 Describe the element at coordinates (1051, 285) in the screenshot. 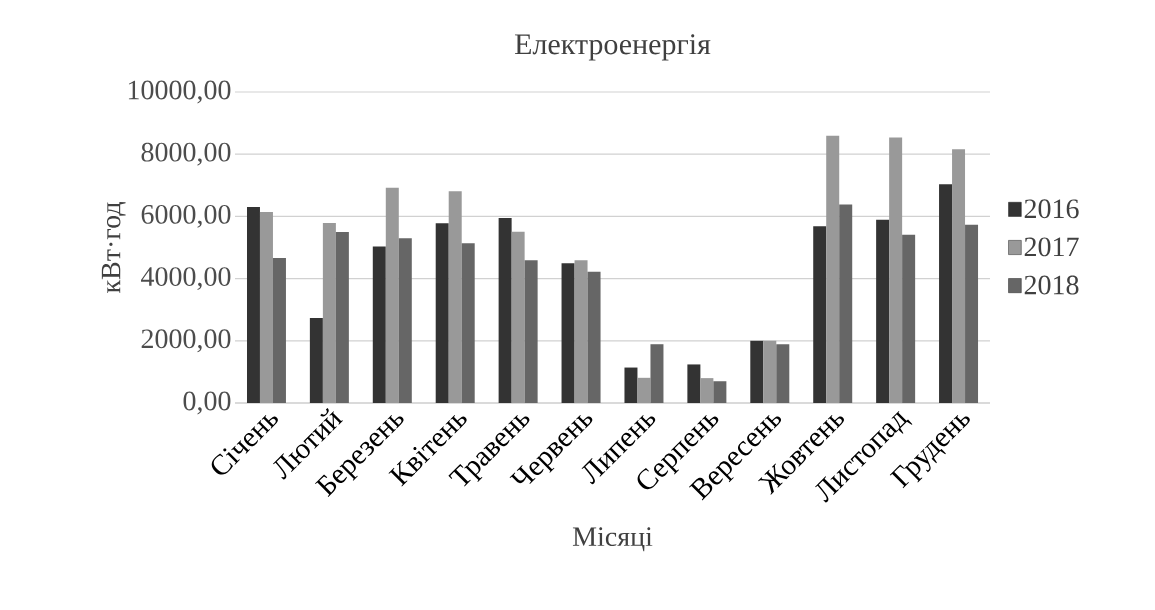

I see `legend-label: 2018` at that location.